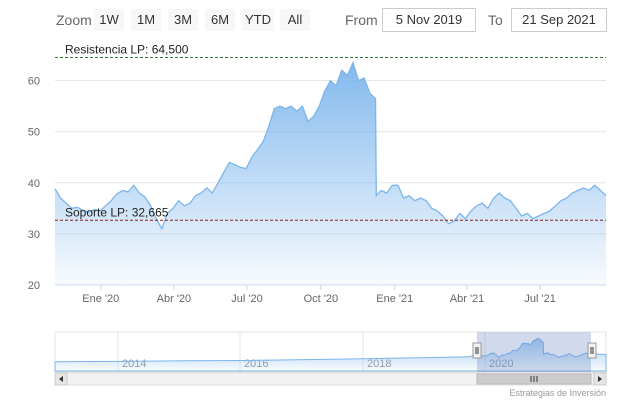 This screenshot has width=621, height=406. Describe the element at coordinates (592, 350) in the screenshot. I see `navigator-handle-right` at that location.